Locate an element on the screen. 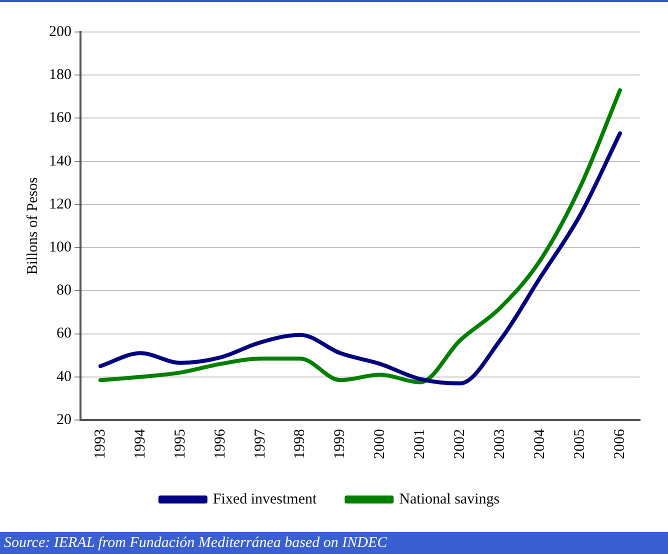 Image resolution: width=668 pixels, height=554 pixels. x-tick-label: 2002 is located at coordinates (460, 444).